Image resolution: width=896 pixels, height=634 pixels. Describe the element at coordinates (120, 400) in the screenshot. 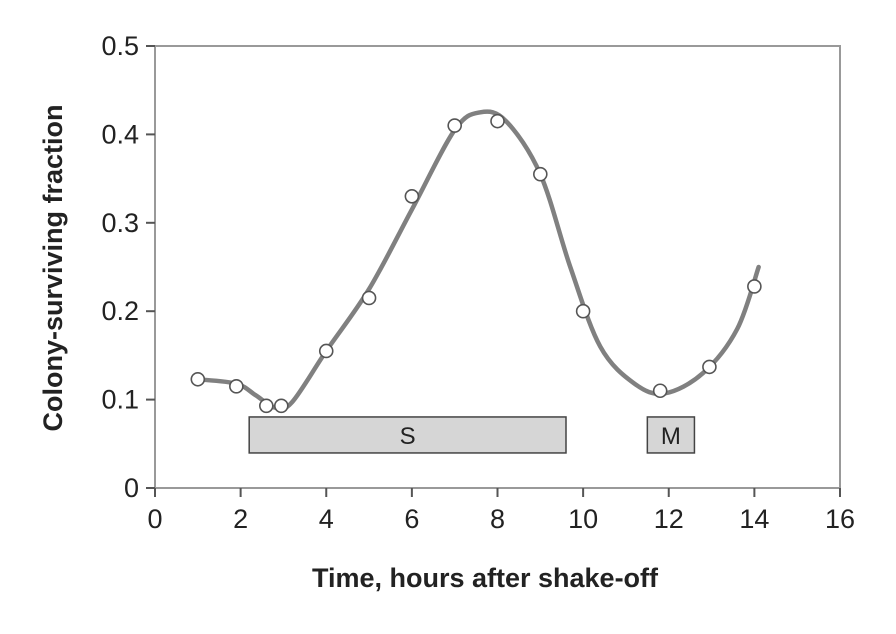

I see `y-tick-label: 0.1` at that location.